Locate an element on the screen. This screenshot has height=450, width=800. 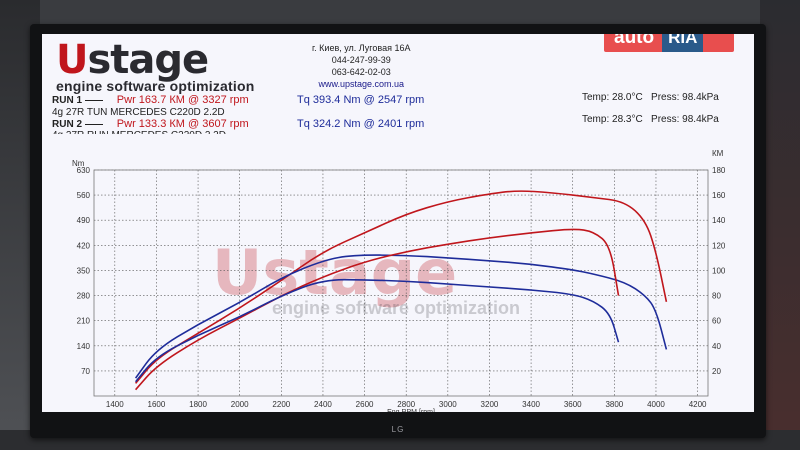
x-tick-label: 3400 is located at coordinates (531, 404).